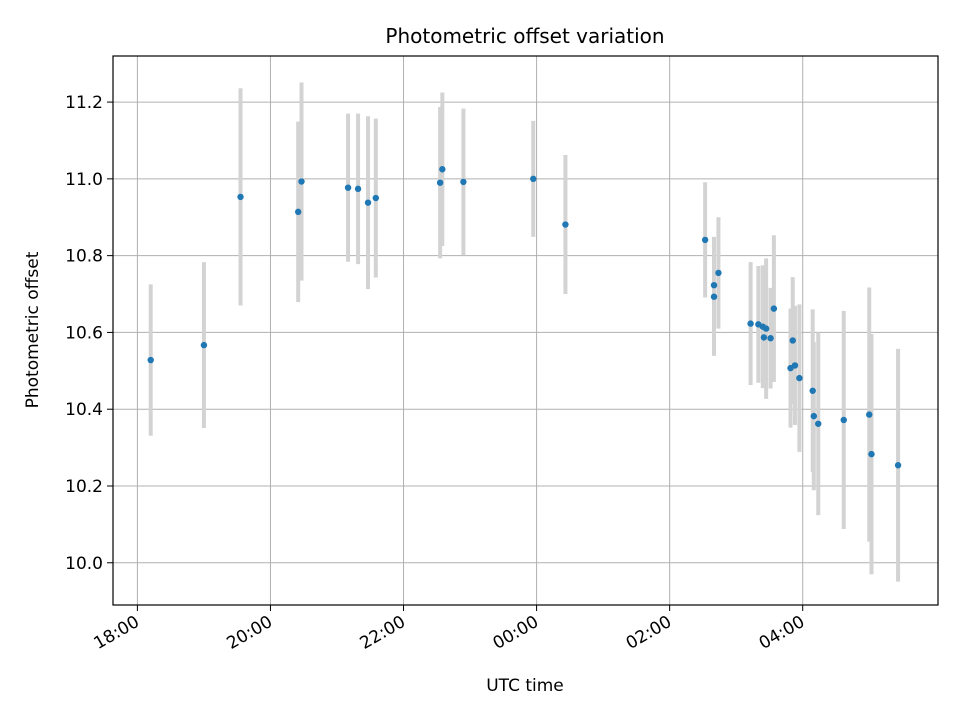  What do you see at coordinates (84, 333) in the screenshot?
I see `y-tick-label: 10.6` at bounding box center [84, 333].